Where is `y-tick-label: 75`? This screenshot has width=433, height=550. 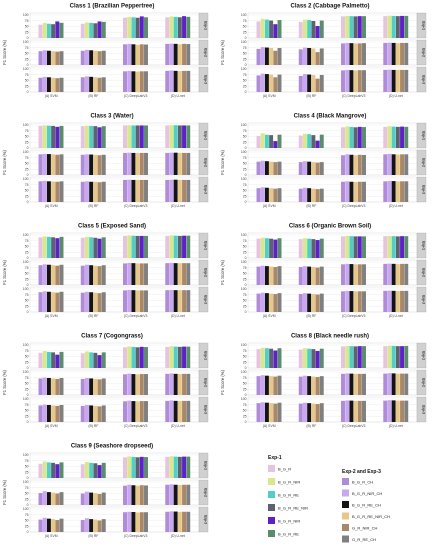
y-tick-label: 75 is located at coordinates (245, 351).